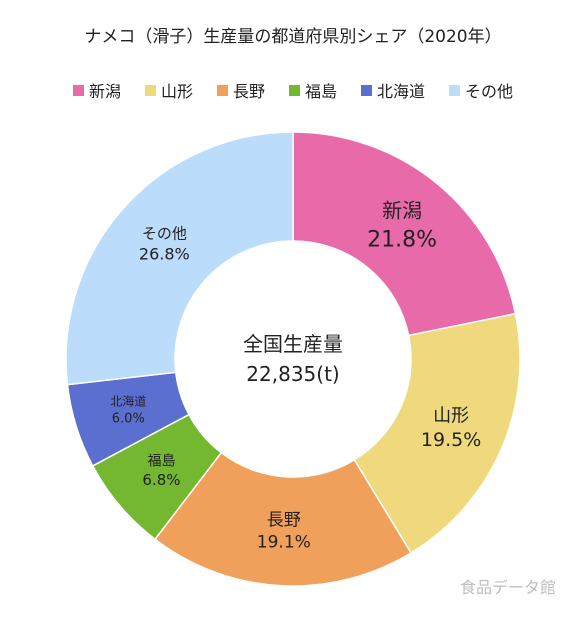 This screenshot has width=586, height=618. What do you see at coordinates (507, 587) in the screenshot?
I see `watermark: 食品データ館` at bounding box center [507, 587].